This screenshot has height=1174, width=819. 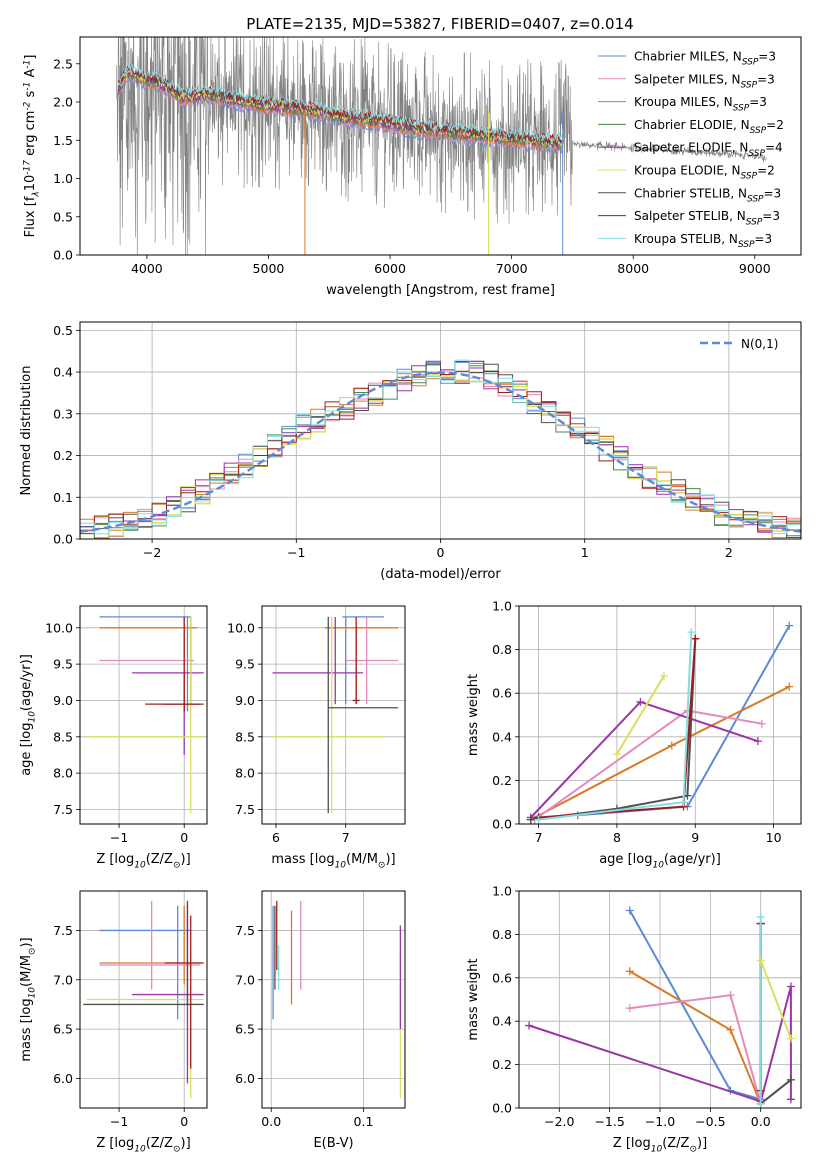 I want to click on legend-entry: Kroupa MILES, NSSP=3, so click(x=700, y=104).